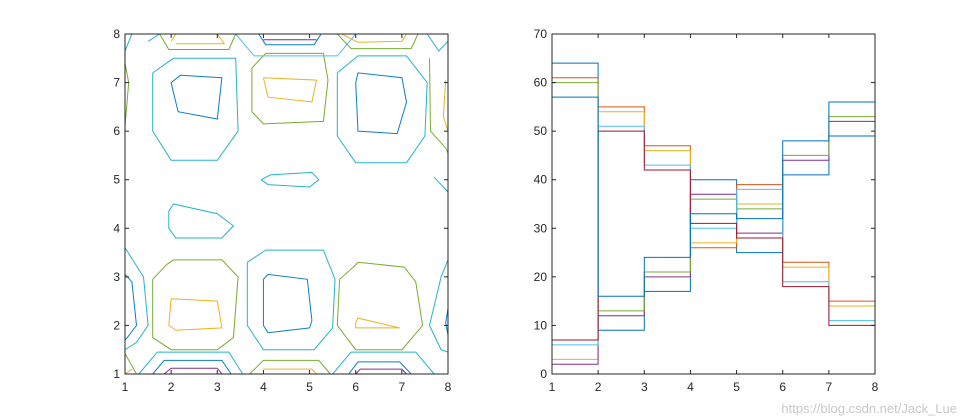 This screenshot has width=967, height=420. I want to click on stairs-x-tick-label: 7, so click(829, 387).